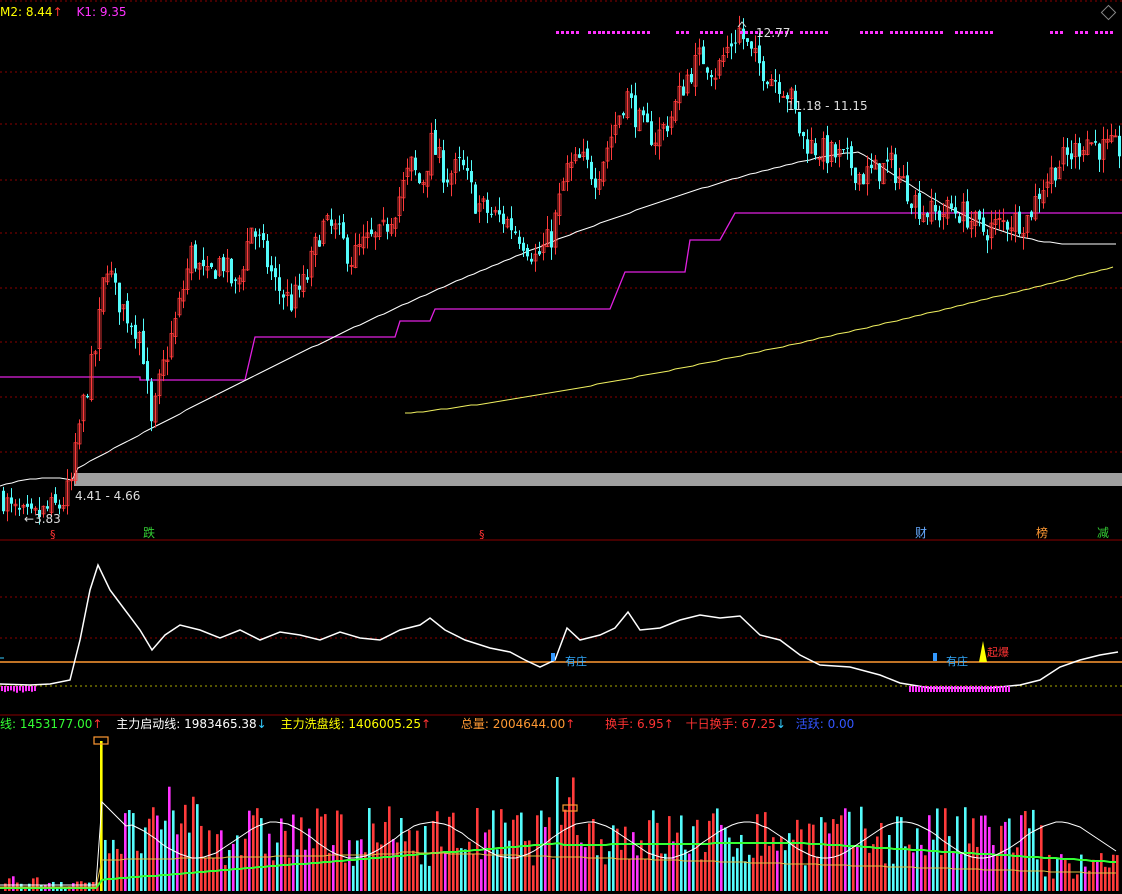  What do you see at coordinates (101, 12) in the screenshot?
I see `header-k1: K1: 9.35` at bounding box center [101, 12].